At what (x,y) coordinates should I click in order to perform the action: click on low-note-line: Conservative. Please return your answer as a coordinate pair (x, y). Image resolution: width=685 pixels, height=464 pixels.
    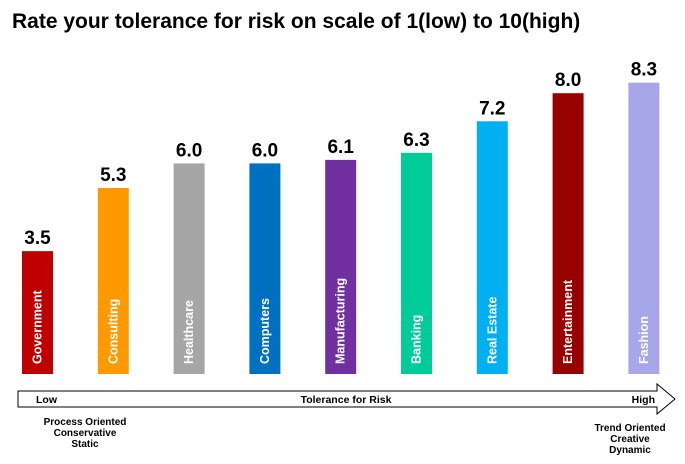
    Looking at the image, I should click on (85, 433).